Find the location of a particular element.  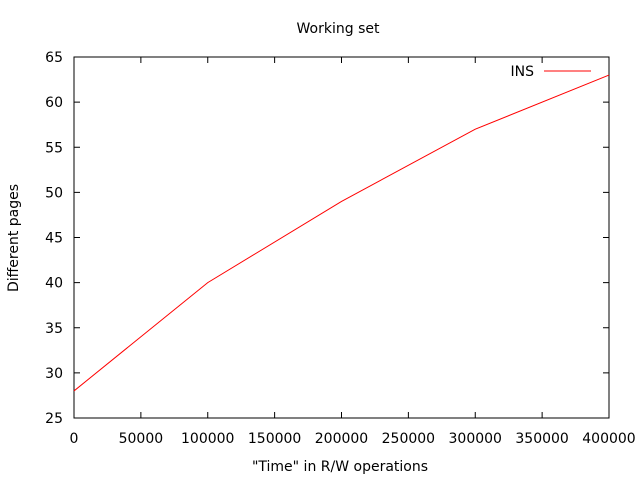

x-tick-label: 50000 is located at coordinates (141, 439).